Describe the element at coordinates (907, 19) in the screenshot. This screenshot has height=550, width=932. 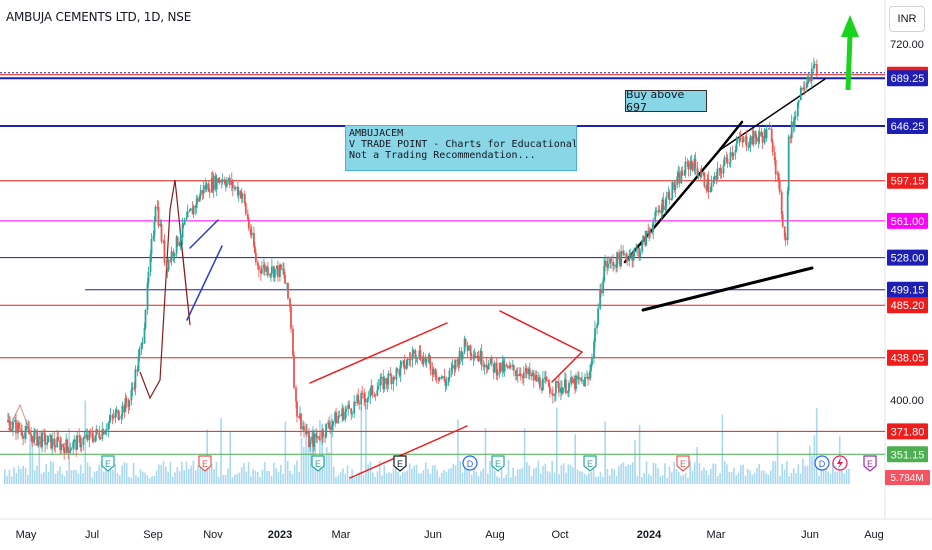
I see `currency-button: INR` at that location.